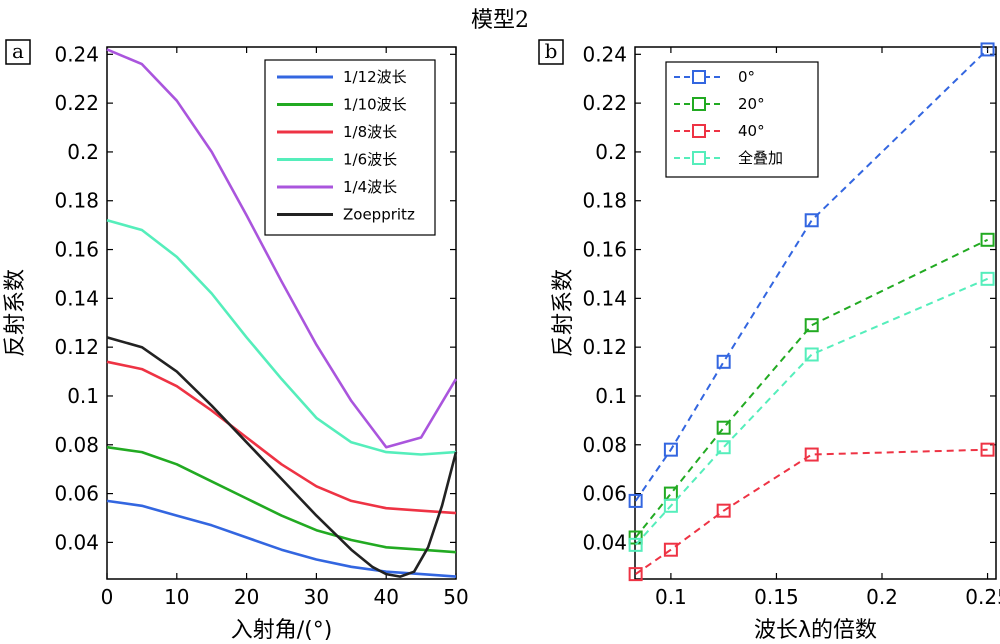 The width and height of the screenshot is (1000, 644). Describe the element at coordinates (500, 20) in the screenshot. I see `figure-title: 模型2` at that location.